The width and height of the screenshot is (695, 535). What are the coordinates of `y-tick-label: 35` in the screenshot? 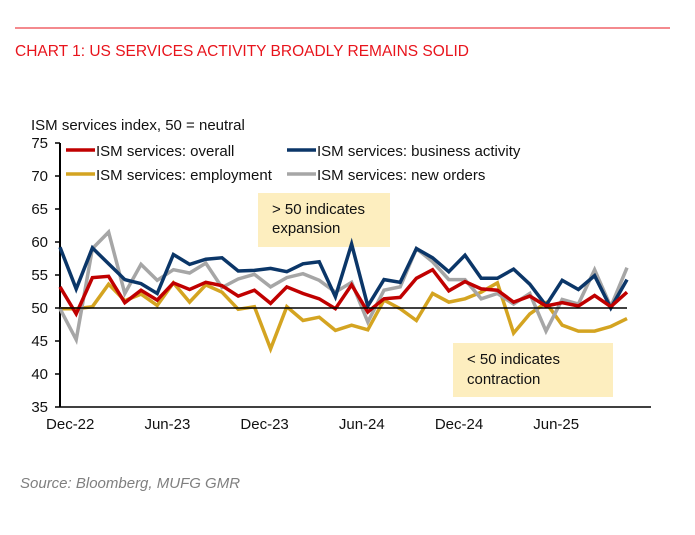 It's located at (39, 407).